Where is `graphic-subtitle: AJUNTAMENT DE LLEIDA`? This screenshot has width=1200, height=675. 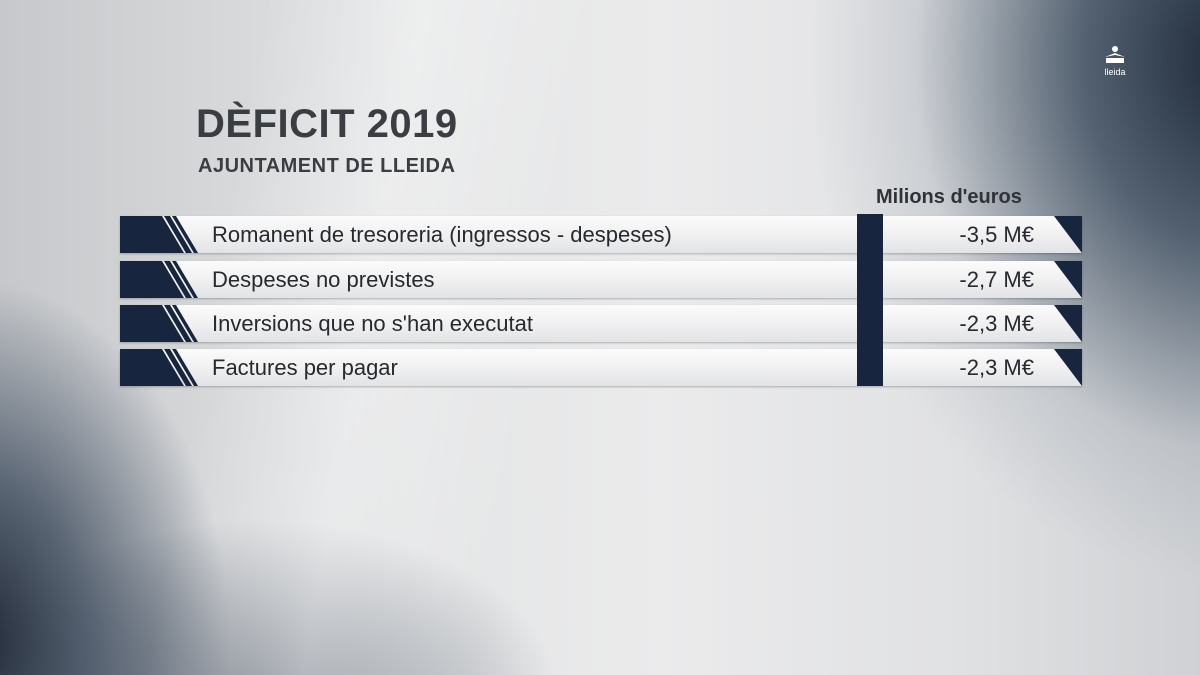
graphic-subtitle: AJUNTAMENT DE LLEIDA is located at coordinates (327, 166).